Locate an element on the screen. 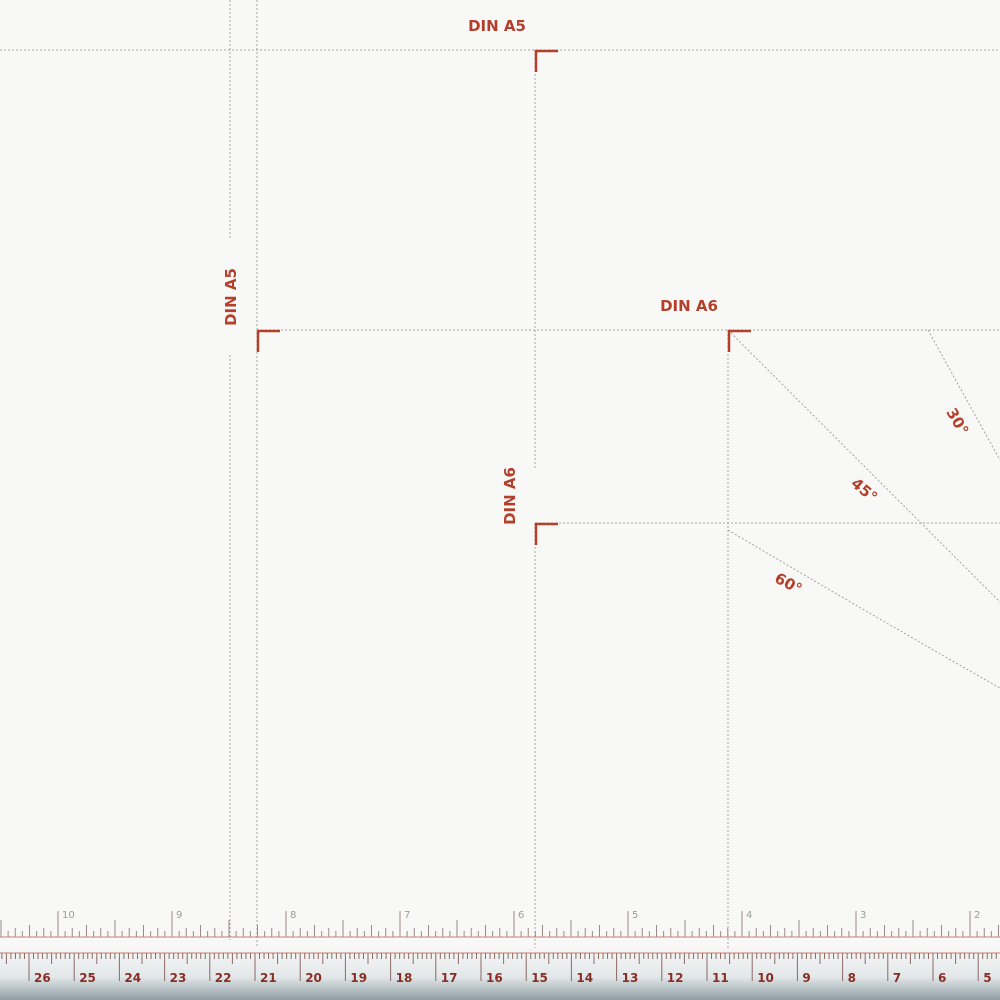  inch-label: 5 is located at coordinates (635, 915).